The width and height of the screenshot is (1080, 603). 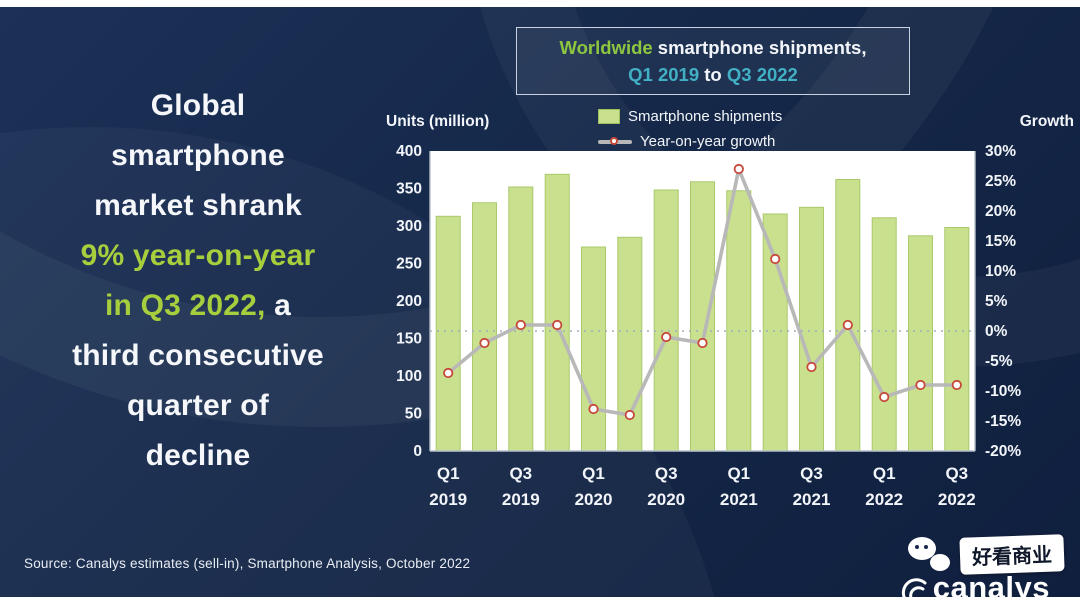 I want to click on svg-text: 50, so click(x=413, y=414).